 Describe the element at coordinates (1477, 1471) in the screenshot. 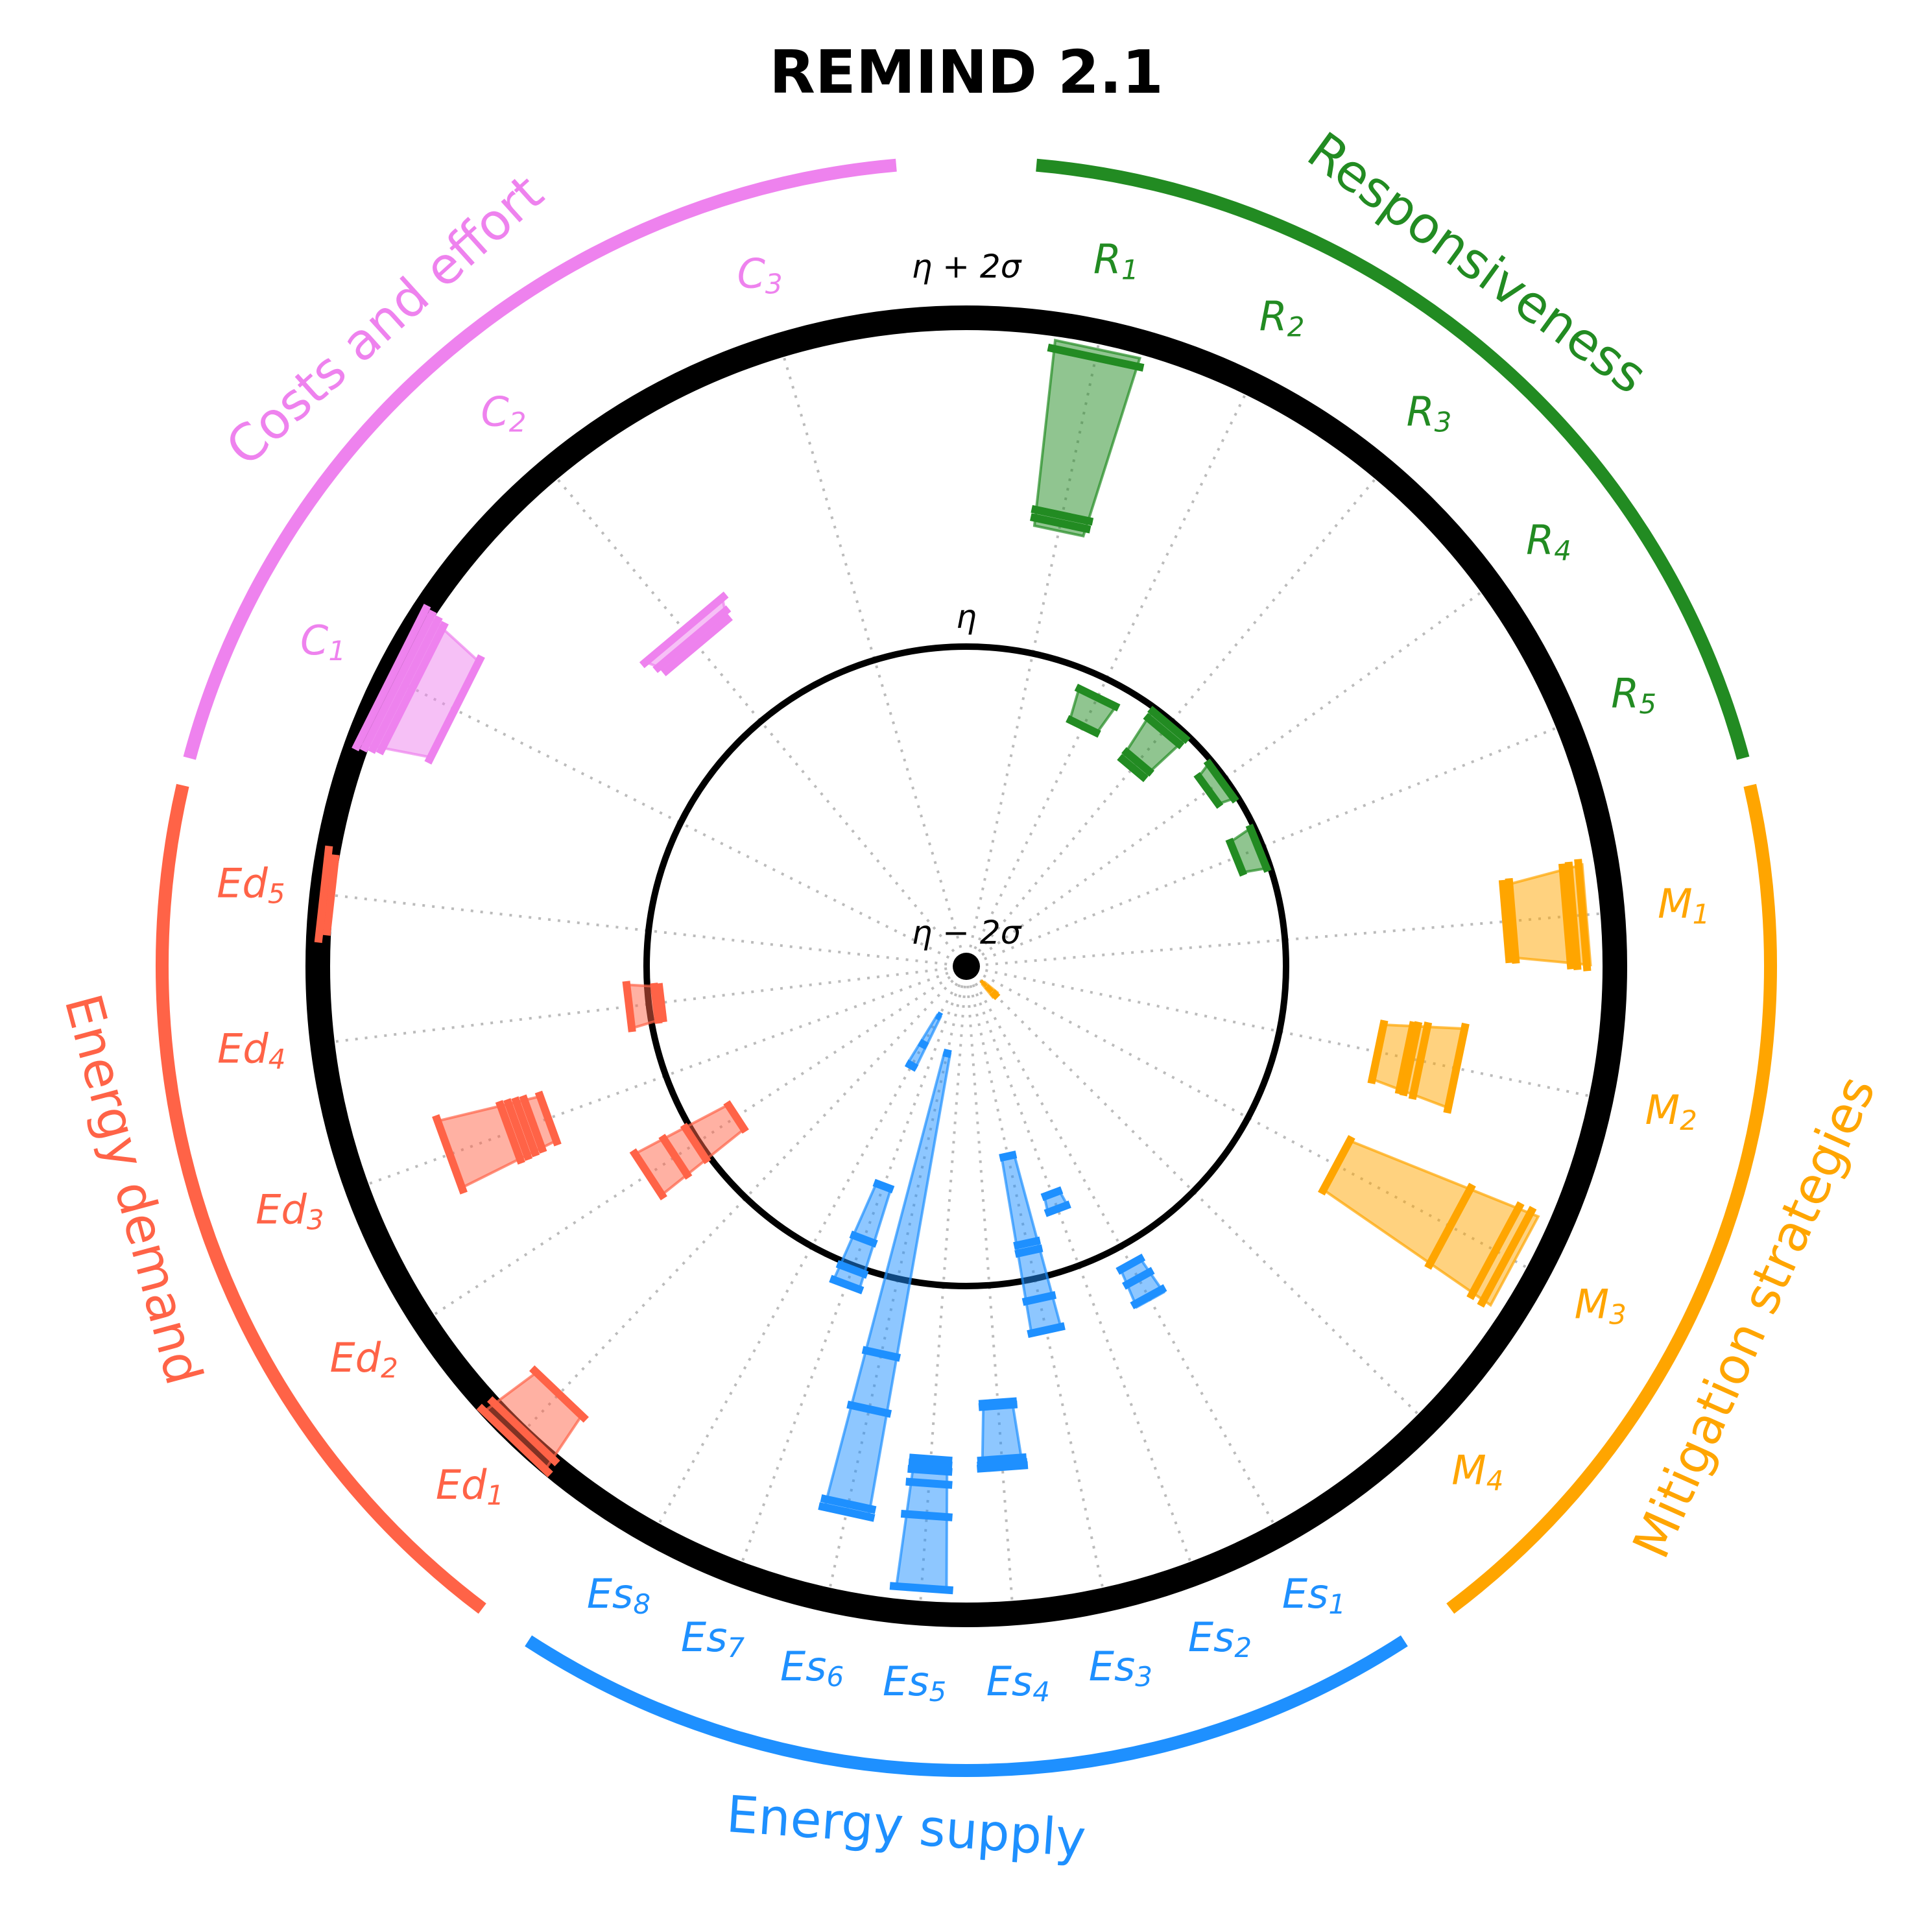

I see `indicator-label: M4` at that location.